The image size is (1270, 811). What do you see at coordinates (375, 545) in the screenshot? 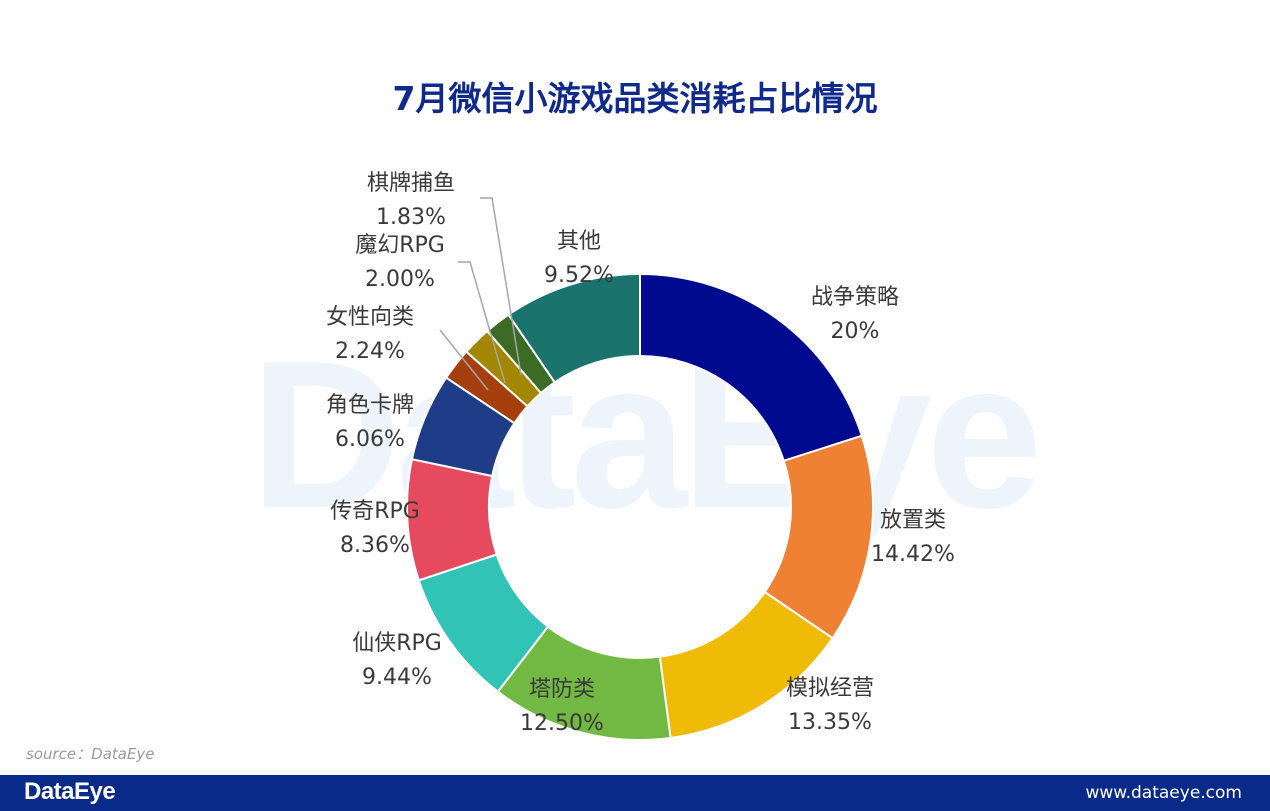
I see `slice-value-5: 8.36%` at bounding box center [375, 545].